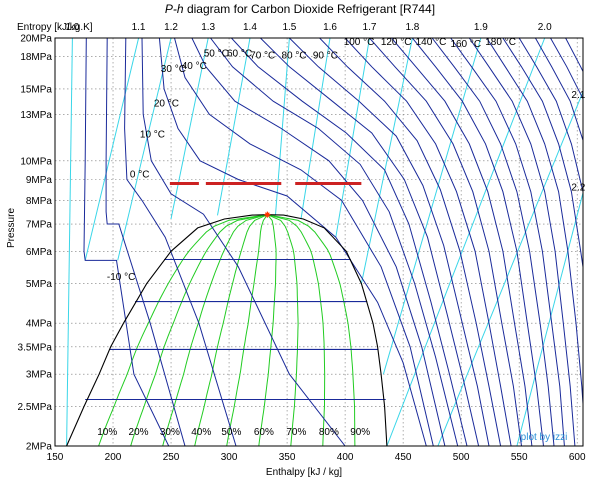 The height and width of the screenshot is (484, 600). What do you see at coordinates (370, 27) in the screenshot?
I see `entropy-tick-label: 1.7` at bounding box center [370, 27].